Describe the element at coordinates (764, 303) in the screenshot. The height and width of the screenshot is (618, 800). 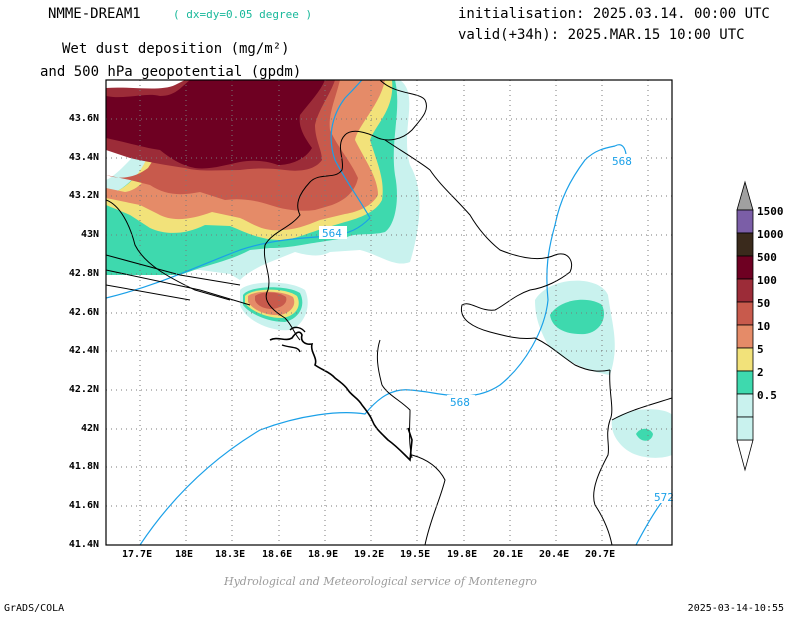
I see `legend-label: 50` at that location.